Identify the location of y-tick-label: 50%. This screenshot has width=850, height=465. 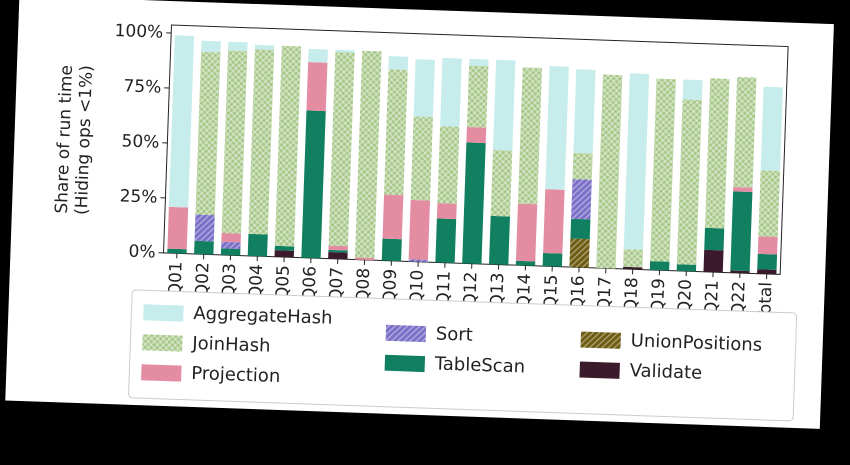
(140, 141).